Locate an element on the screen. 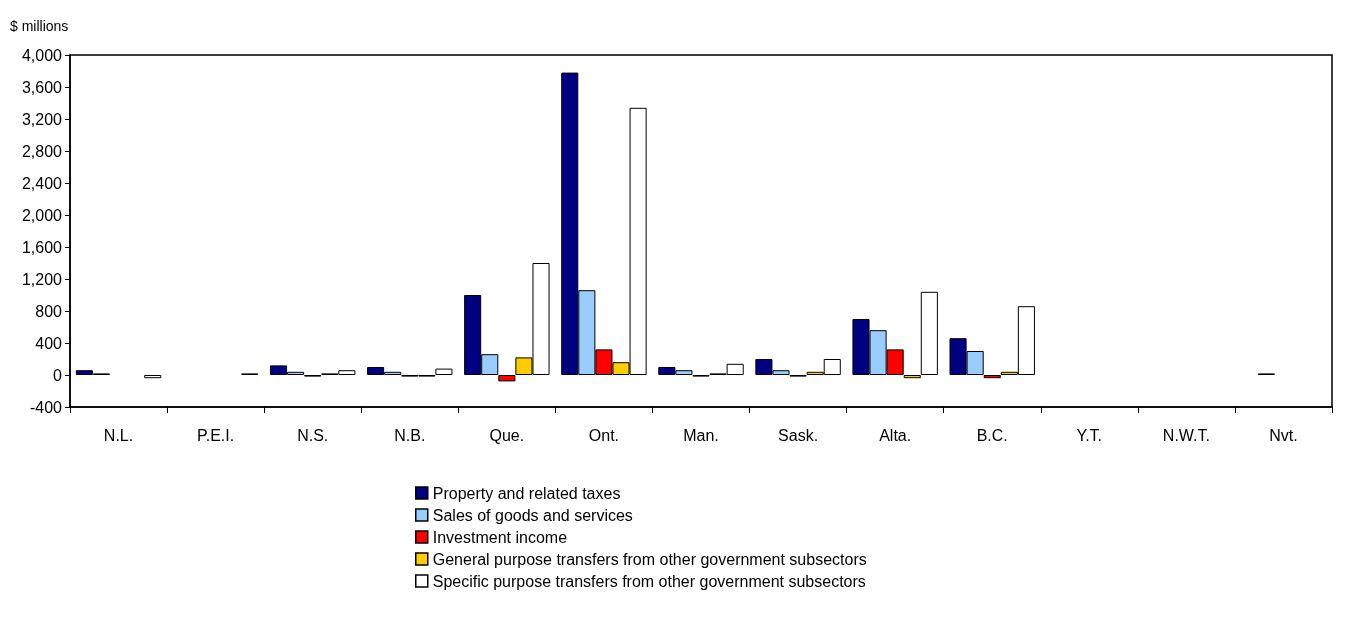 The width and height of the screenshot is (1346, 620). y-tick-label: -400 is located at coordinates (46, 407).